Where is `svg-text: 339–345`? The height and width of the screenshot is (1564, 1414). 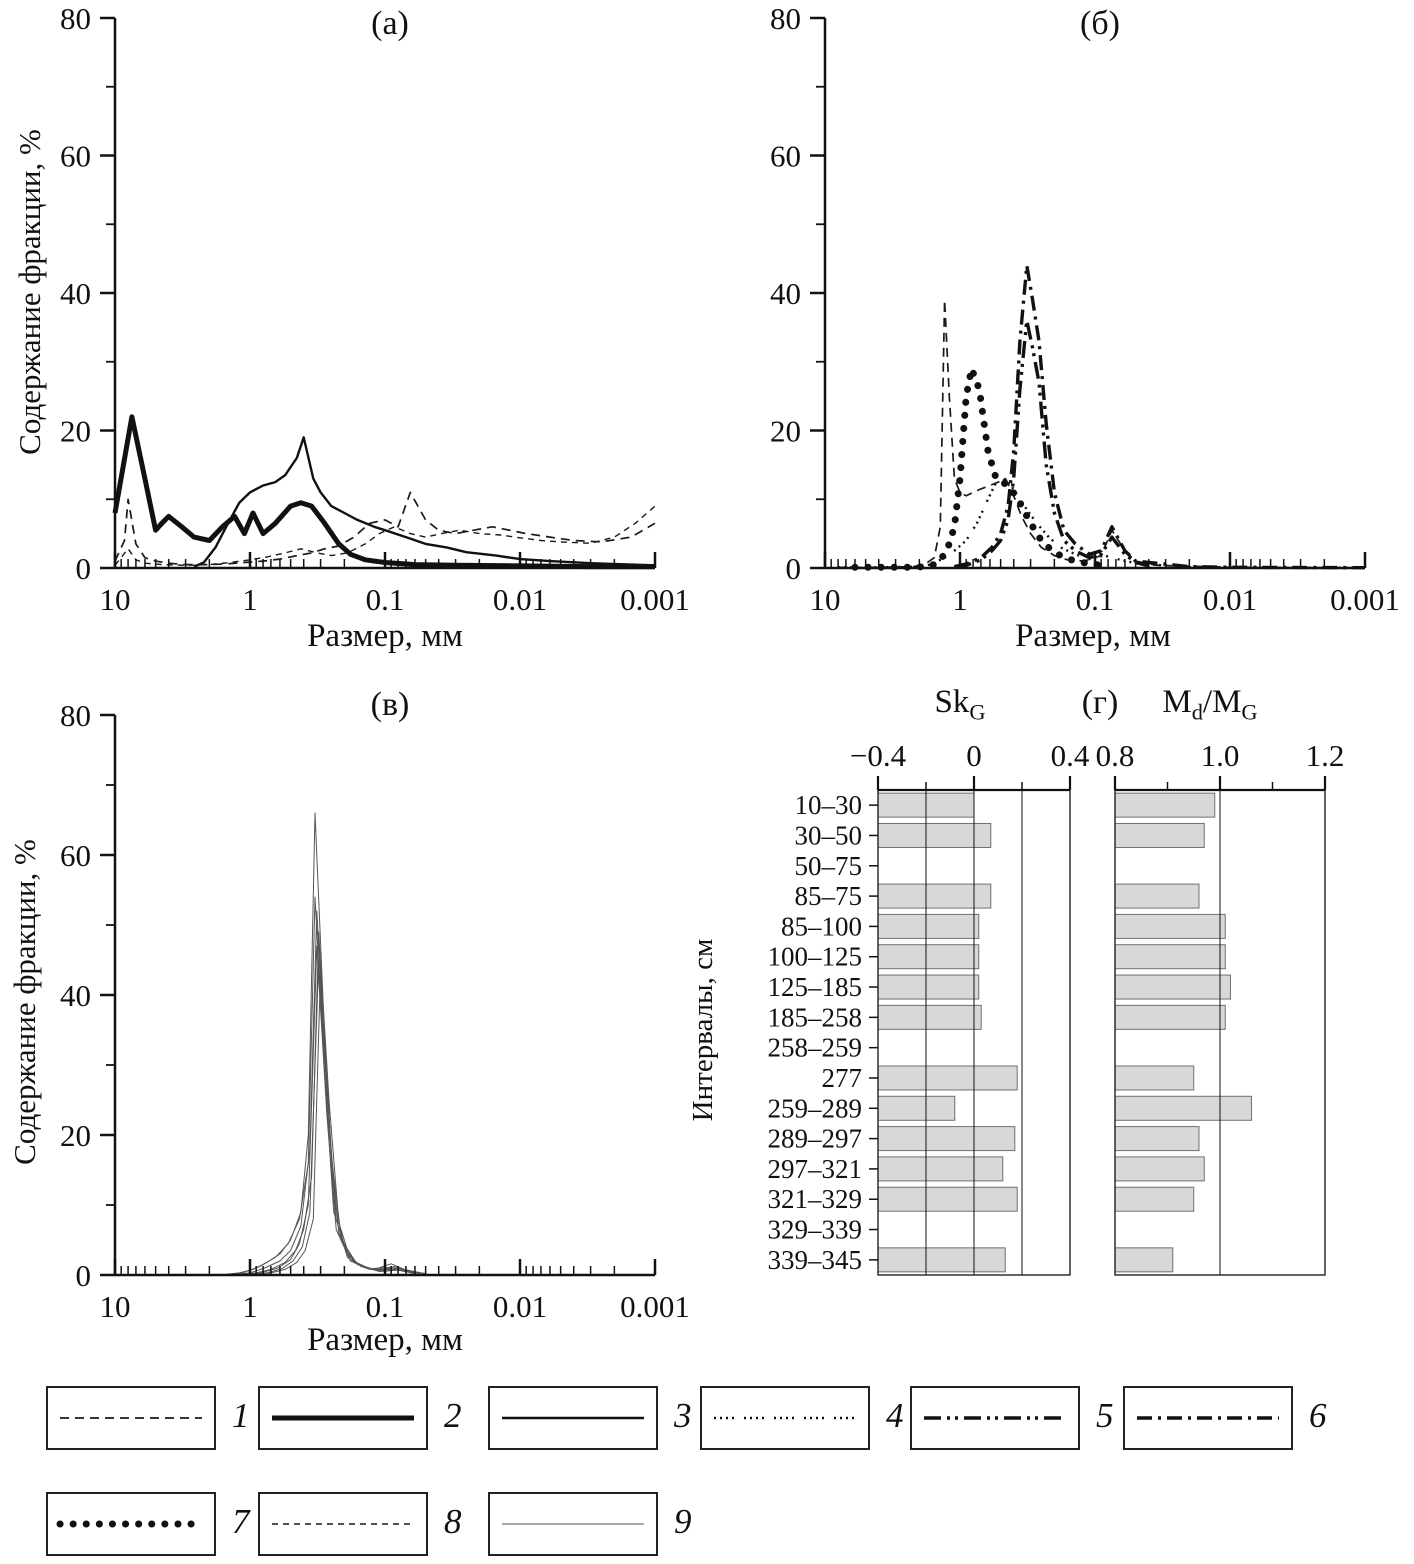
svg-text: 339–345 is located at coordinates (815, 1260).